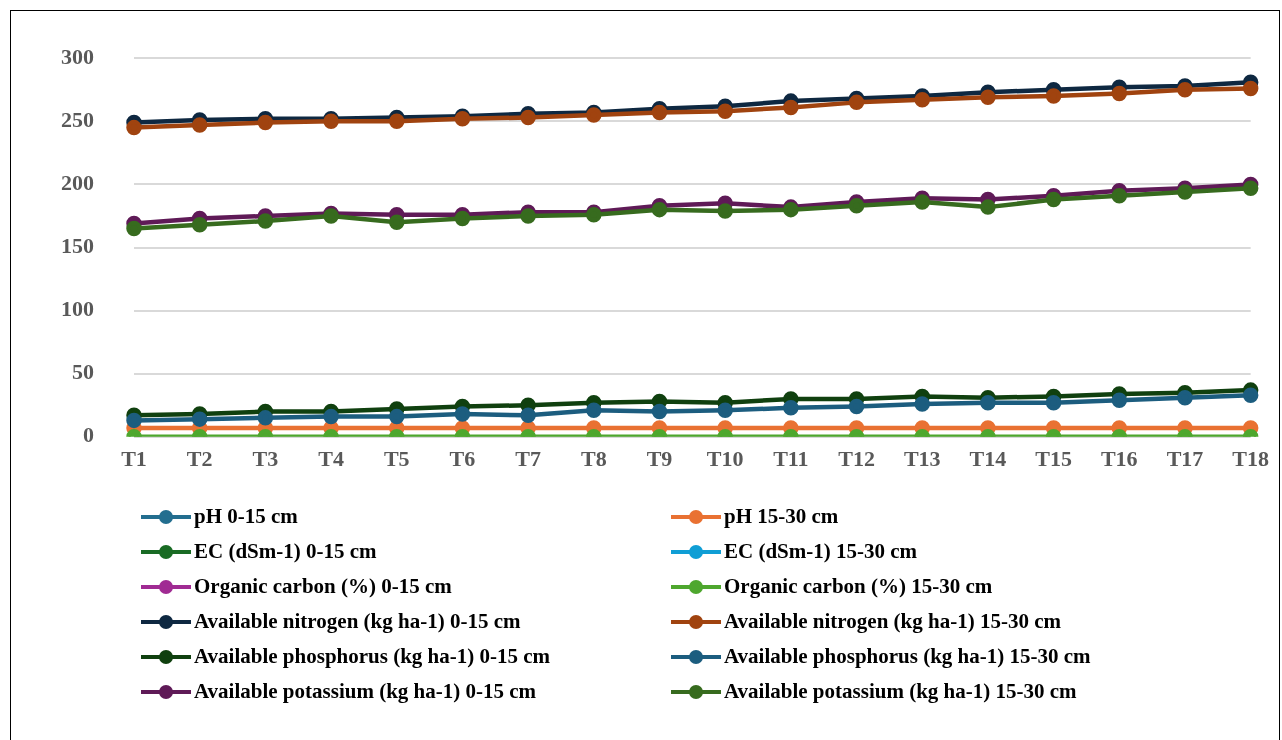  Describe the element at coordinates (88, 435) in the screenshot. I see `y-tick-label: 0` at that location.